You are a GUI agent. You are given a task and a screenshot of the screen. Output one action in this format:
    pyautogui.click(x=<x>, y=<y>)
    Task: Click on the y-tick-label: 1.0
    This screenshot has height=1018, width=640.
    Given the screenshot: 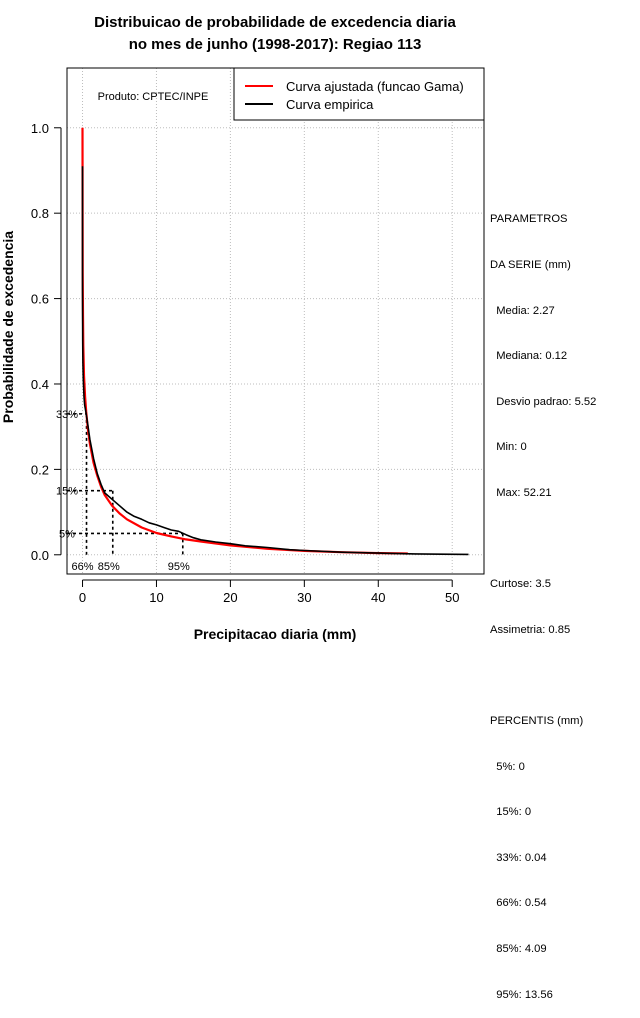 What is the action you would take?
    pyautogui.click(x=40, y=128)
    